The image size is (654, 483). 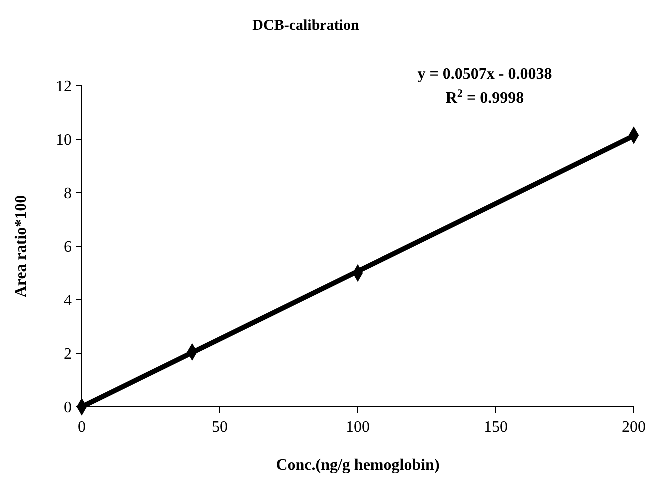 I want to click on y-tick-label: 4, so click(x=68, y=301).